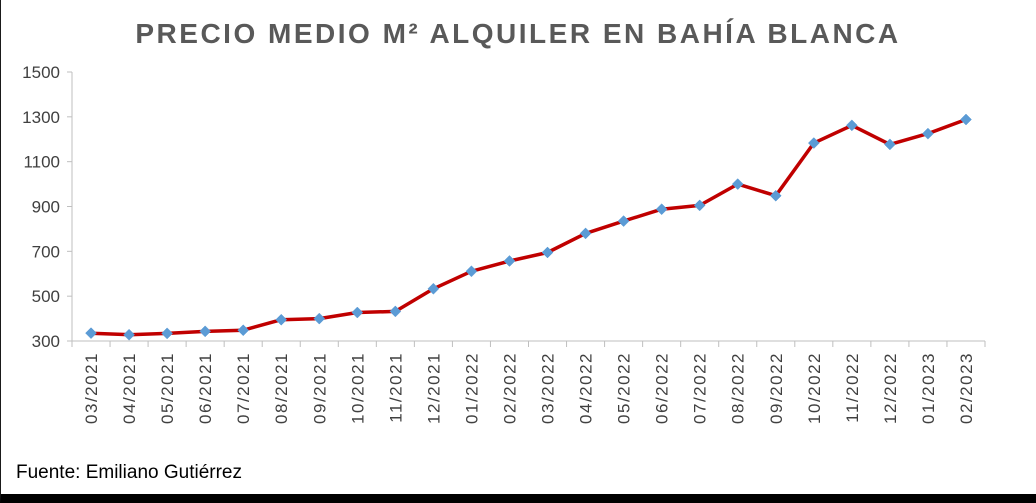  What do you see at coordinates (357, 388) in the screenshot?
I see `x-tick-label: 10/2021` at bounding box center [357, 388].